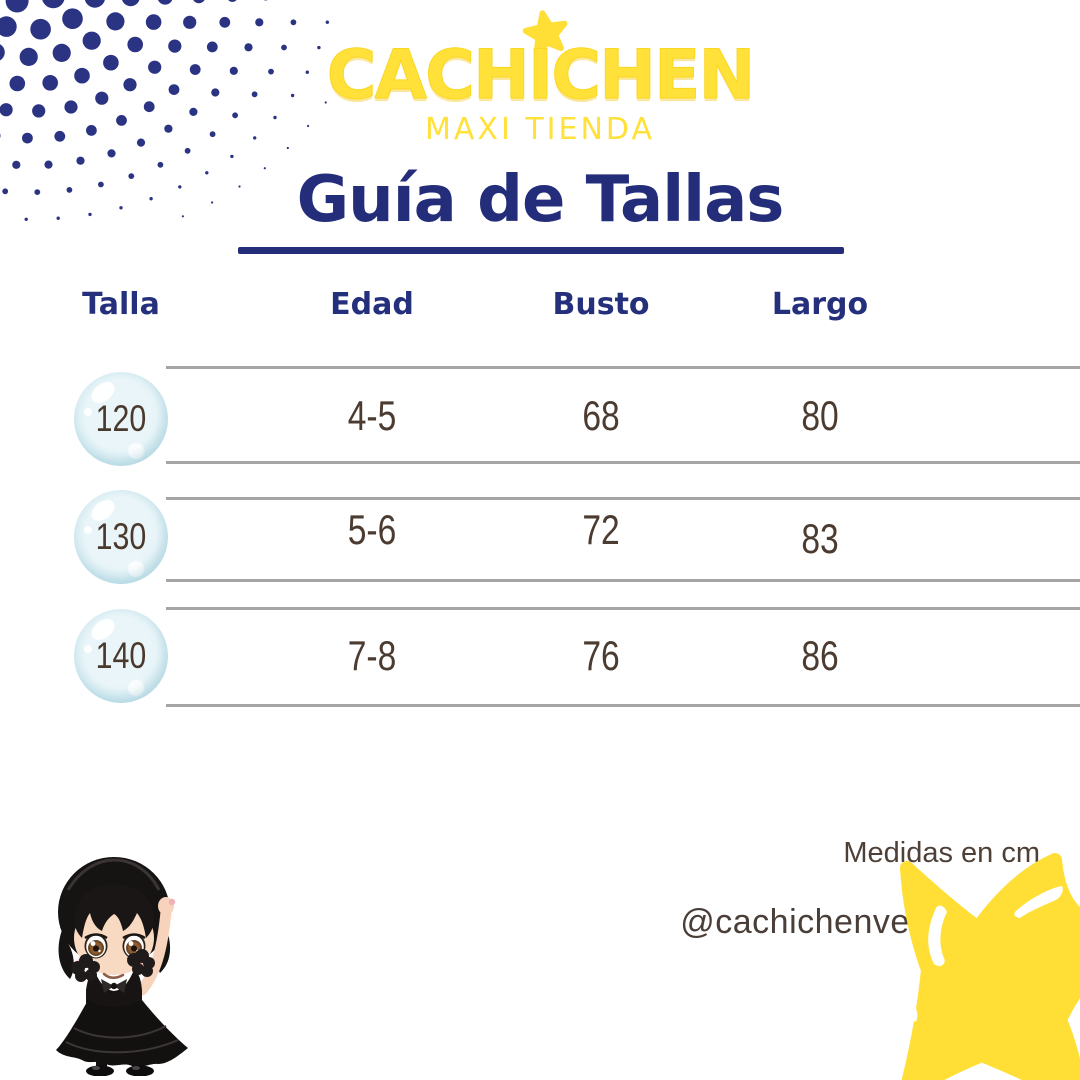  Describe the element at coordinates (990, 966) in the screenshot. I see `star-burst-icon` at that location.